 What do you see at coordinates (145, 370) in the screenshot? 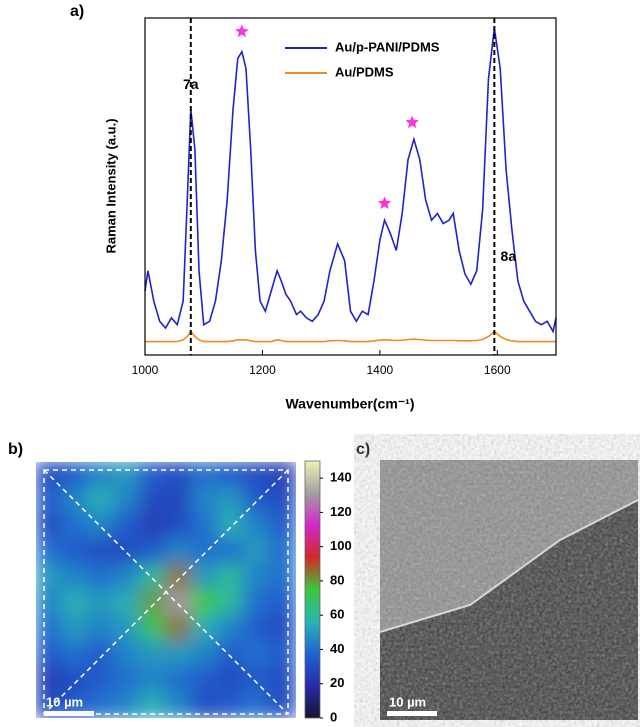
I see `x-tick-label: 1000` at bounding box center [145, 370].